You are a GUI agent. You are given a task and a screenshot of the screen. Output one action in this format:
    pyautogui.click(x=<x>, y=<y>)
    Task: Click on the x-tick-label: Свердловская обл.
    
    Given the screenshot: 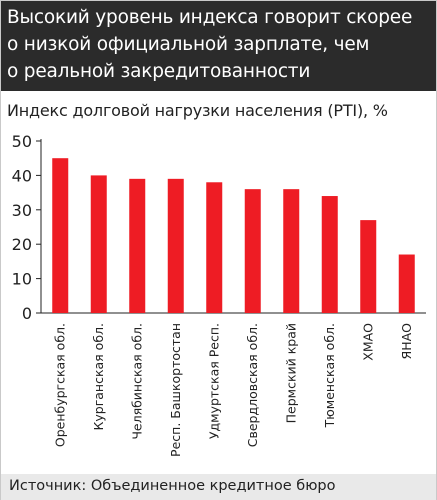 What is the action you would take?
    pyautogui.click(x=252, y=385)
    